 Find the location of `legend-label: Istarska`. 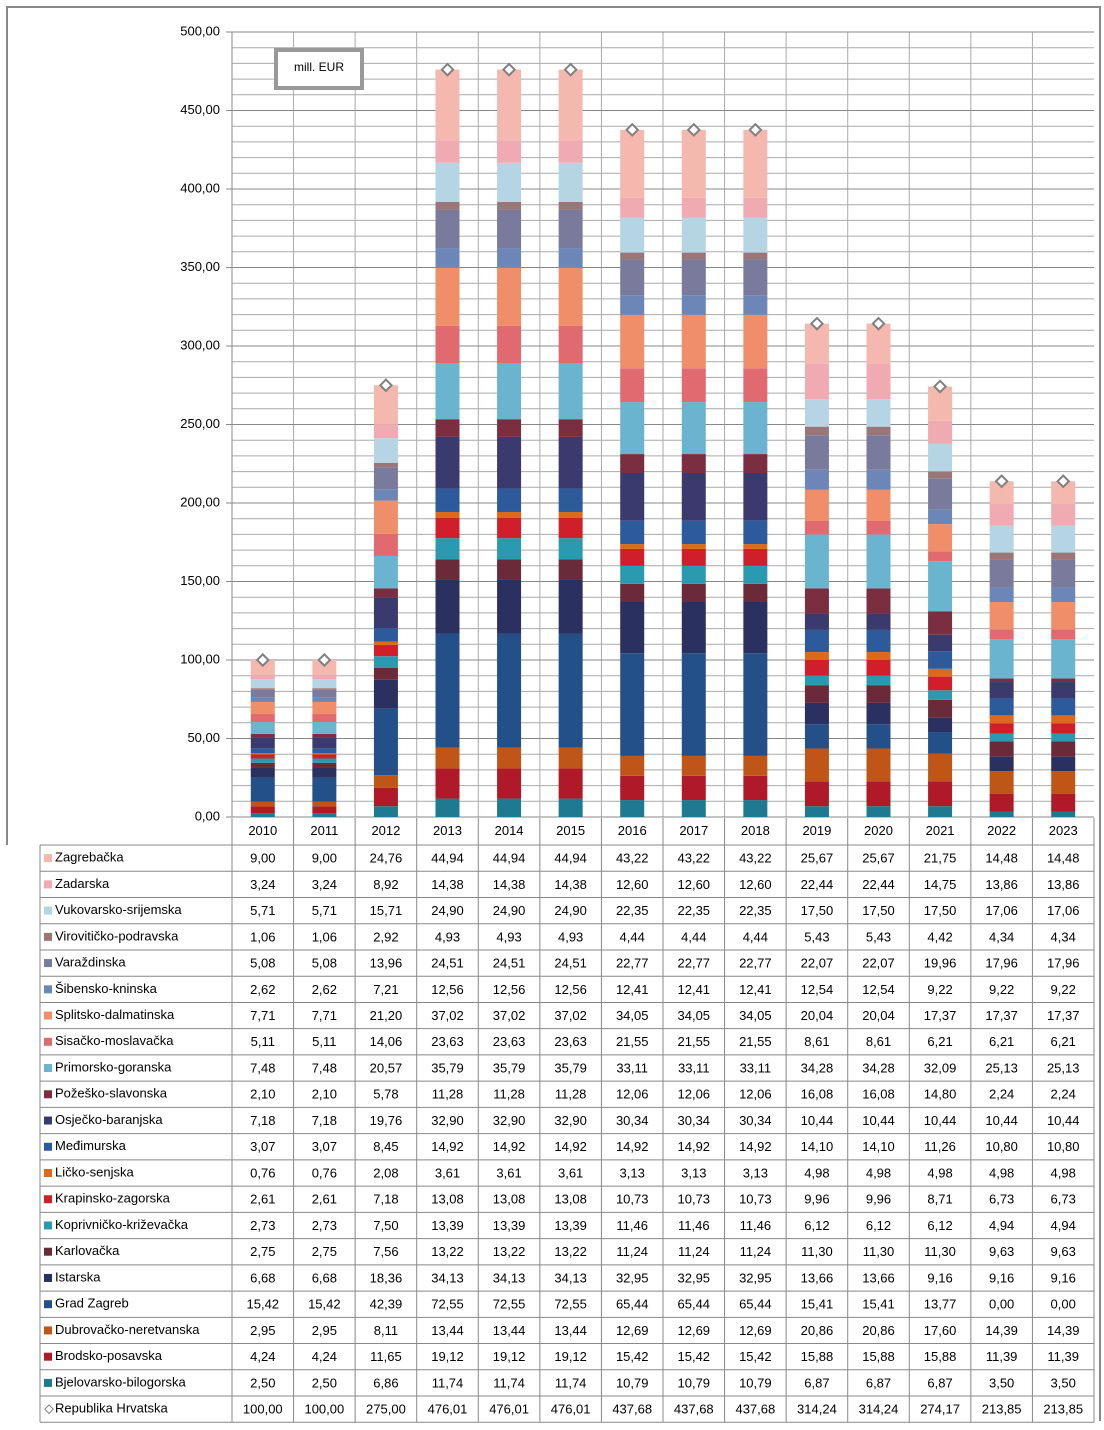

legend-label: Istarska is located at coordinates (78, 1276).